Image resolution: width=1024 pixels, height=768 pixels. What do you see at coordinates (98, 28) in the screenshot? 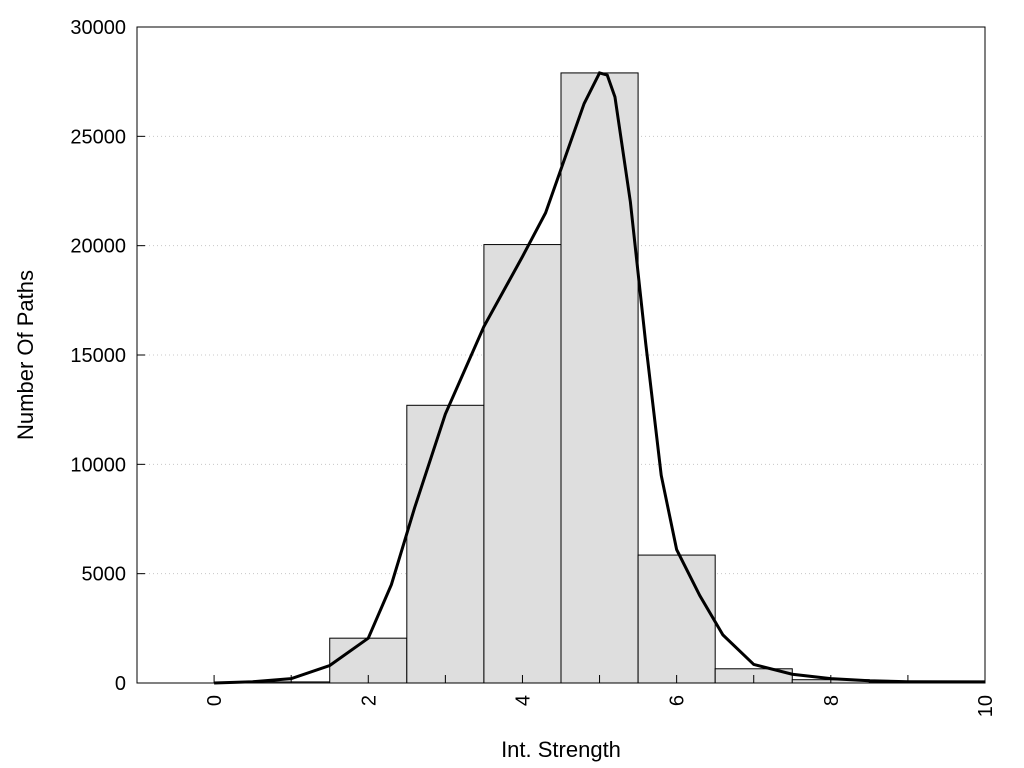
I see `y-tick-label: 30000` at bounding box center [98, 28].